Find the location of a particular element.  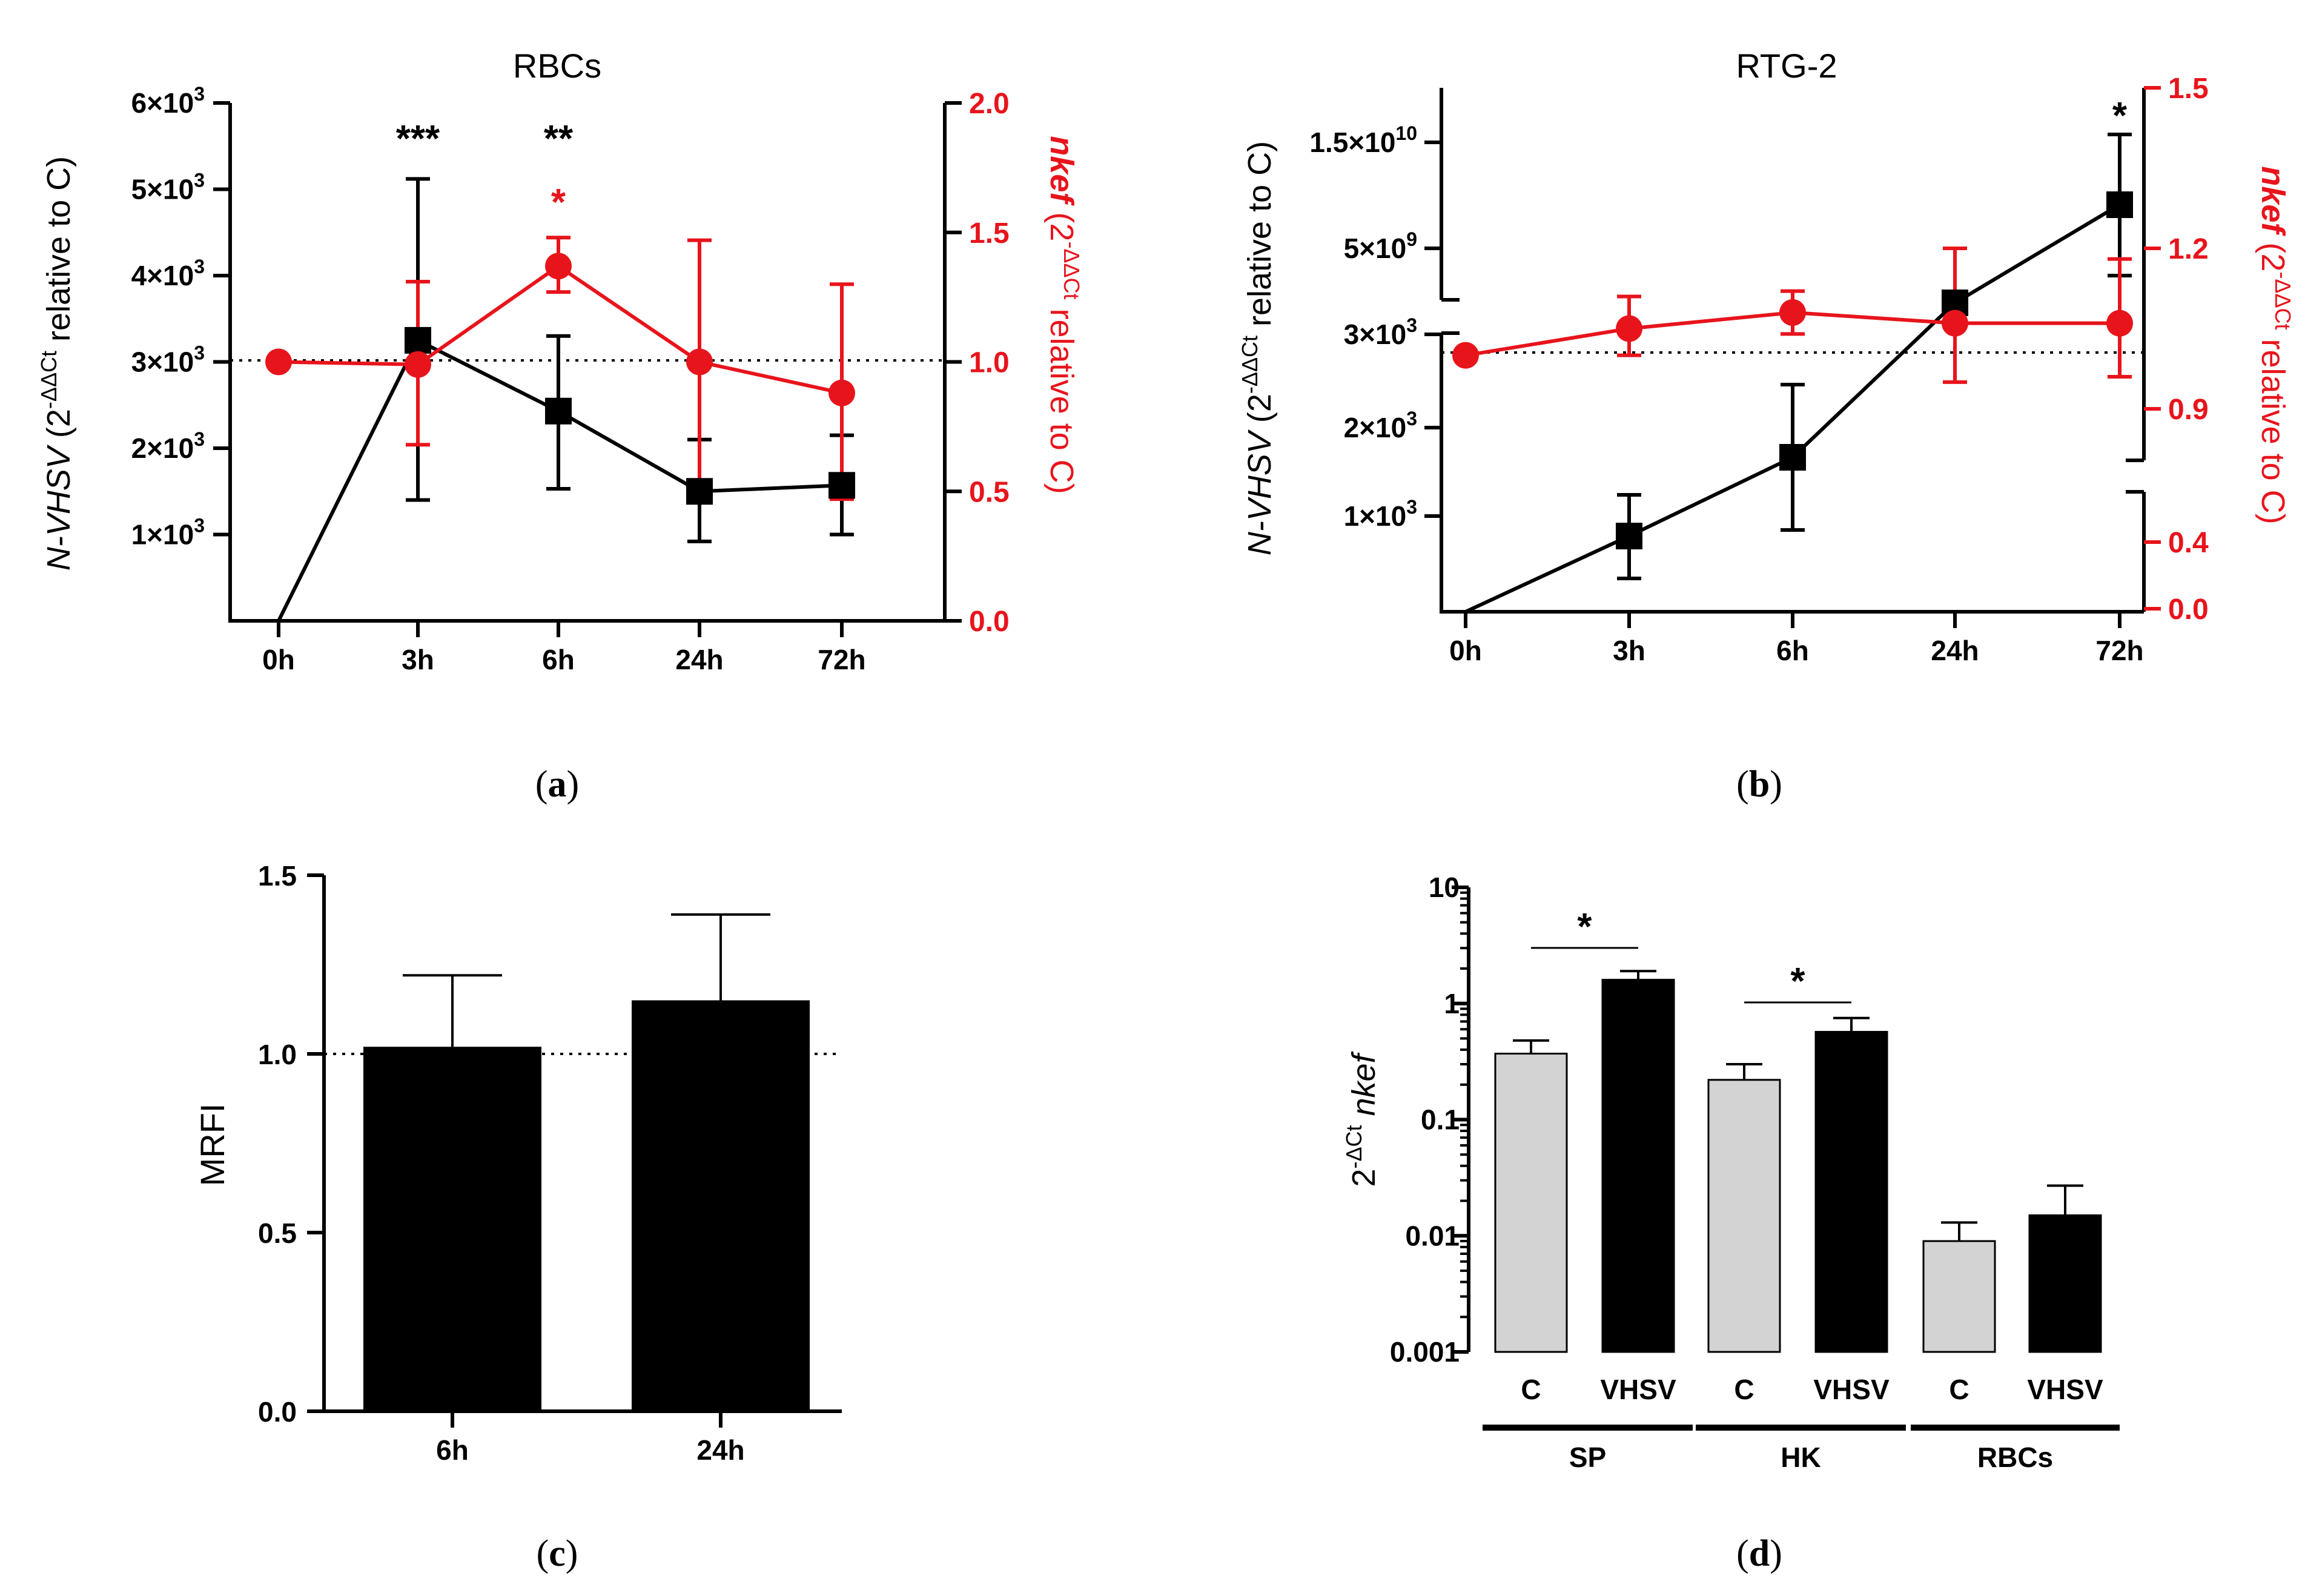

panel-a-right-tick-label: 0.5 is located at coordinates (989, 492).